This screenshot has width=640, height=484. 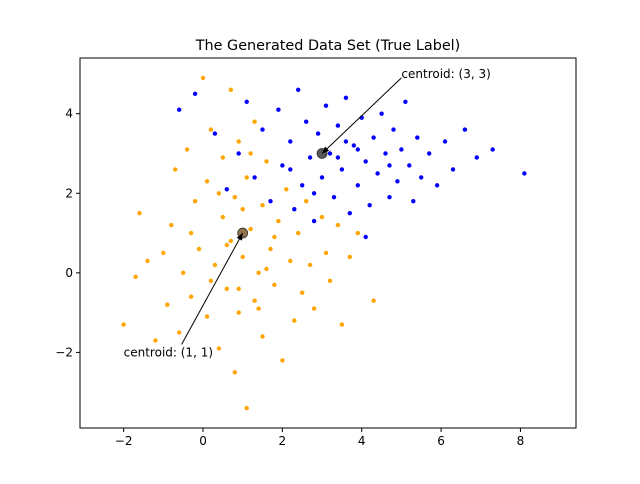 What do you see at coordinates (69, 193) in the screenshot?
I see `y-tick-label: 2` at bounding box center [69, 193].